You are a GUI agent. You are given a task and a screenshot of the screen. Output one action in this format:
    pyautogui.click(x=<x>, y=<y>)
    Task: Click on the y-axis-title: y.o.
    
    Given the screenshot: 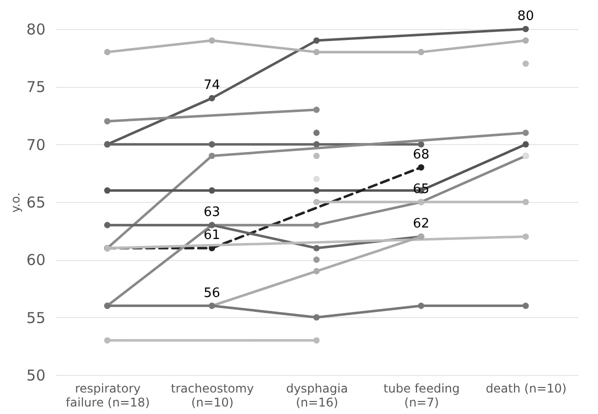 What is the action you would take?
    pyautogui.click(x=15, y=202)
    